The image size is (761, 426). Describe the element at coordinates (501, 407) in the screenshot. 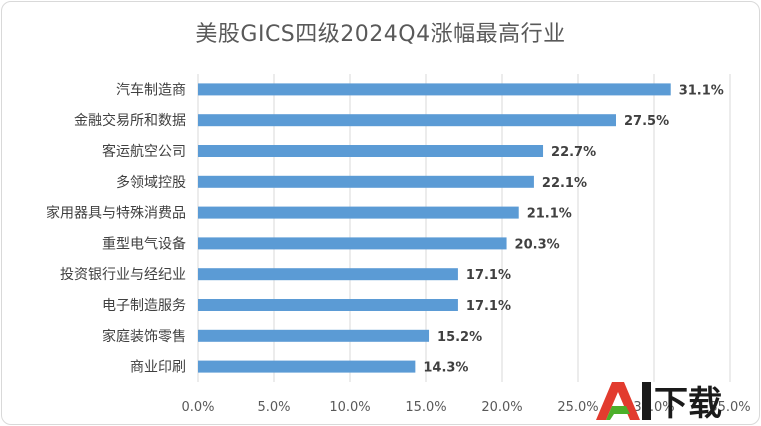

I see `x-tick-label: 20.0%` at that location.